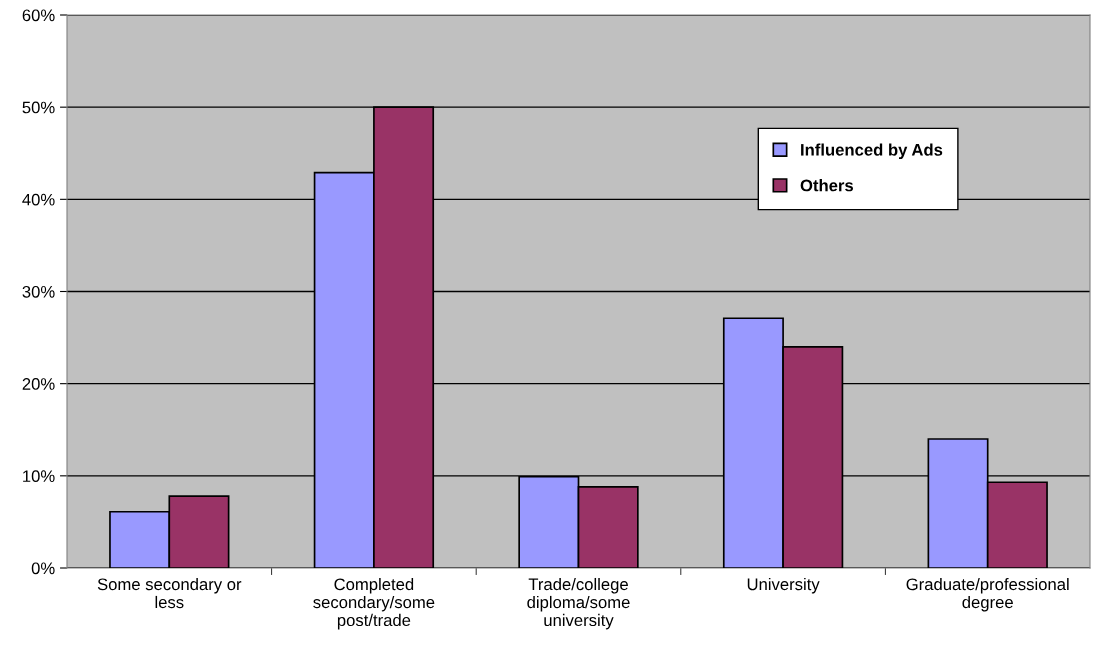 This screenshot has height=656, width=1104. Describe the element at coordinates (39, 476) in the screenshot. I see `y-tick-label: 10%` at that location.